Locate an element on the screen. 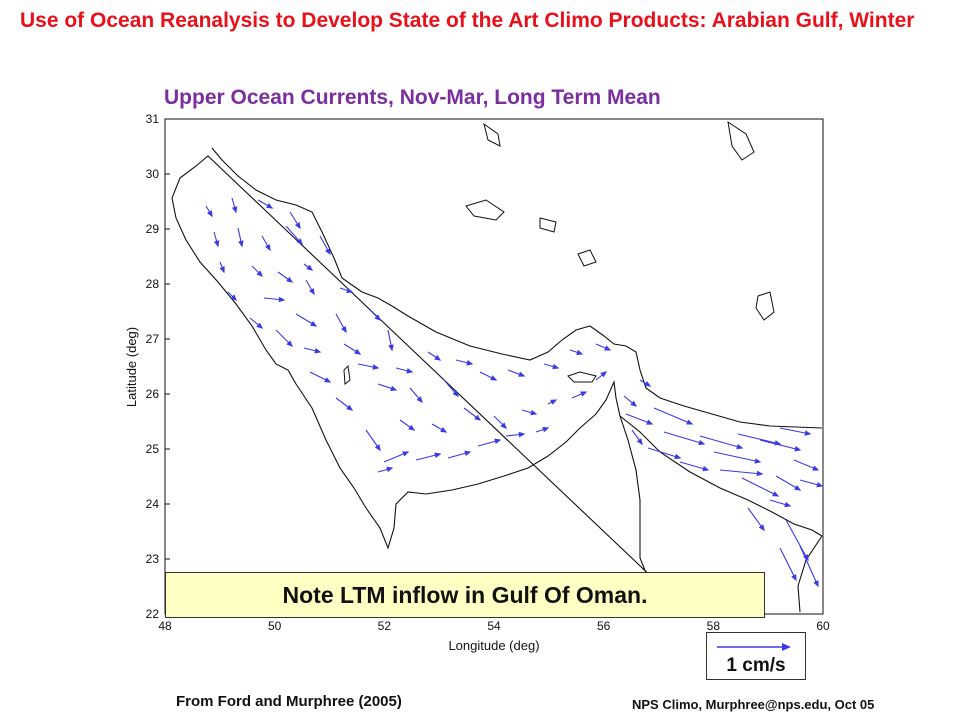 This screenshot has height=720, width=960. x-tick-label: 58 is located at coordinates (714, 626).